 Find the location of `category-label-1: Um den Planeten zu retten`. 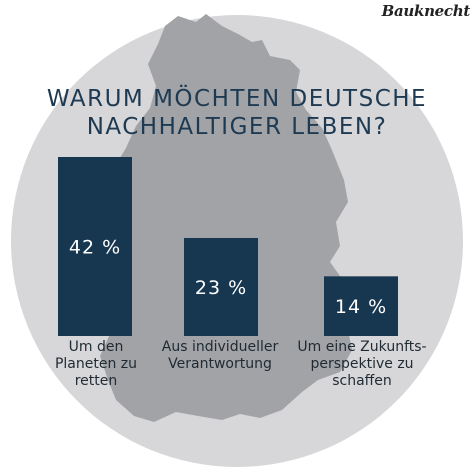

category-label-1: Um den Planeten zu retten is located at coordinates (96, 364).